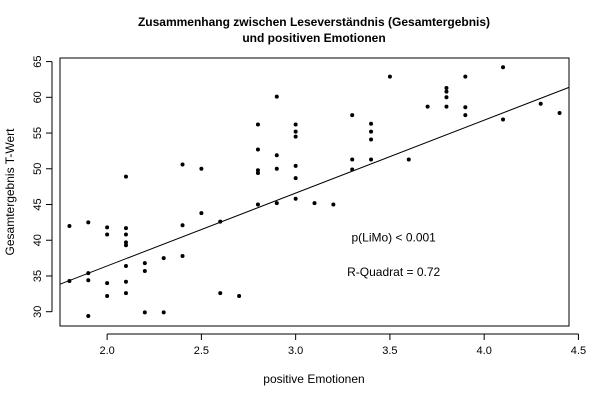  I want to click on y-tick-label: 35, so click(38, 276).